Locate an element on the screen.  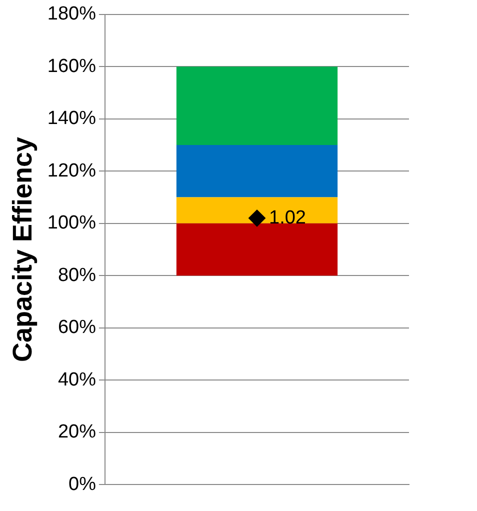
y-tick-label: 140% is located at coordinates (71, 119).